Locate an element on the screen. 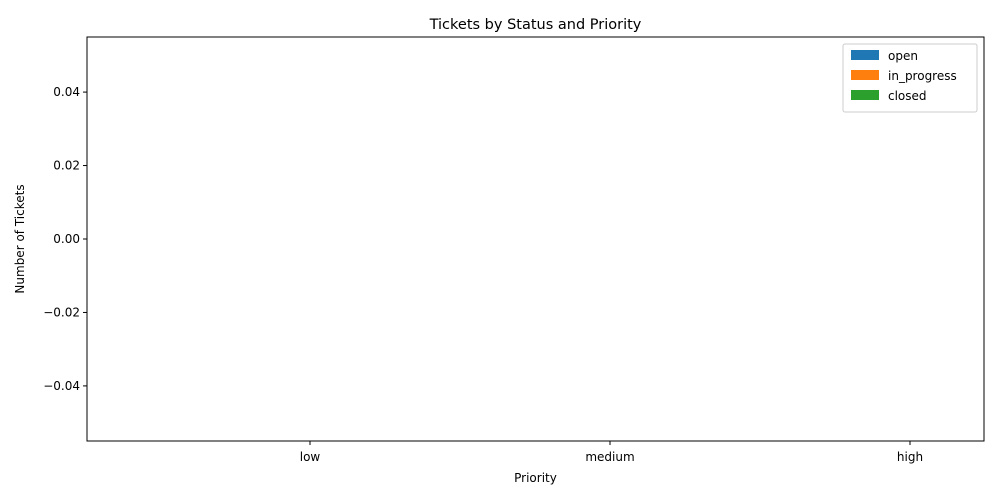  legend-swatch-open is located at coordinates (865, 55).